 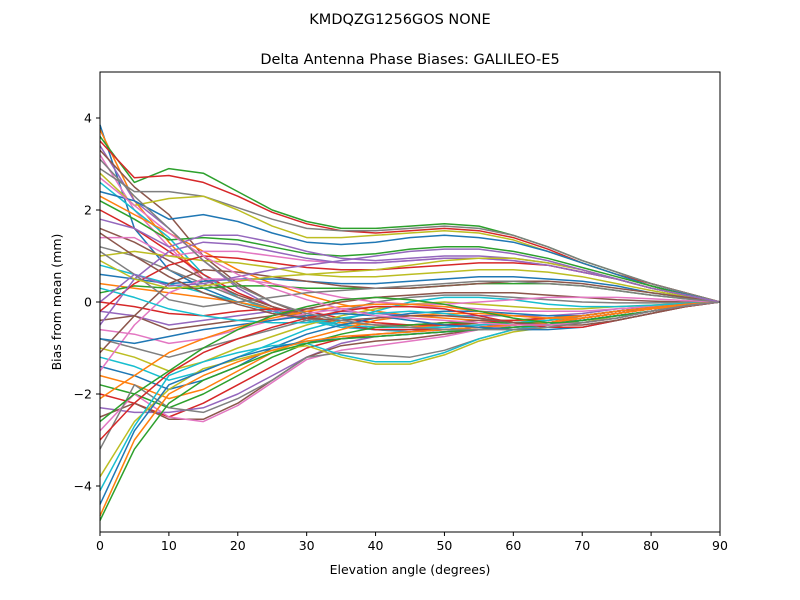 I want to click on y-tick-label: −4, so click(x=83, y=486).